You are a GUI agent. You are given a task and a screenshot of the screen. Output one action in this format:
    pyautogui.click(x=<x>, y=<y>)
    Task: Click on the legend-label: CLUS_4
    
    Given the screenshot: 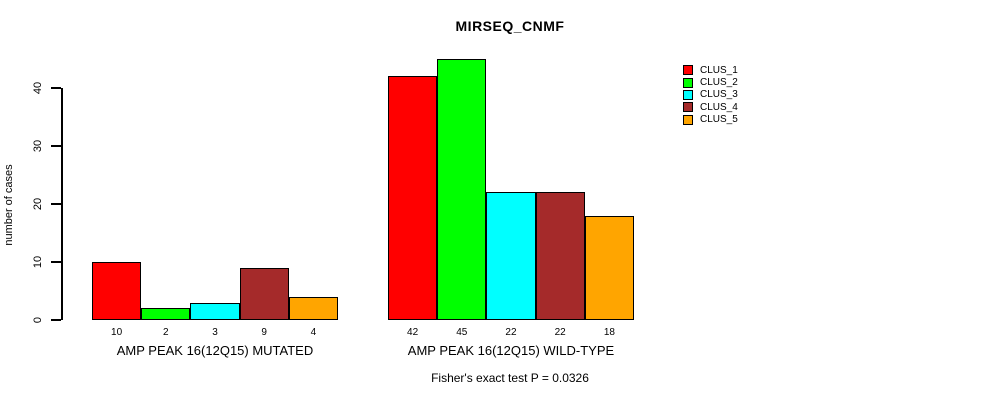 What is the action you would take?
    pyautogui.click(x=719, y=107)
    